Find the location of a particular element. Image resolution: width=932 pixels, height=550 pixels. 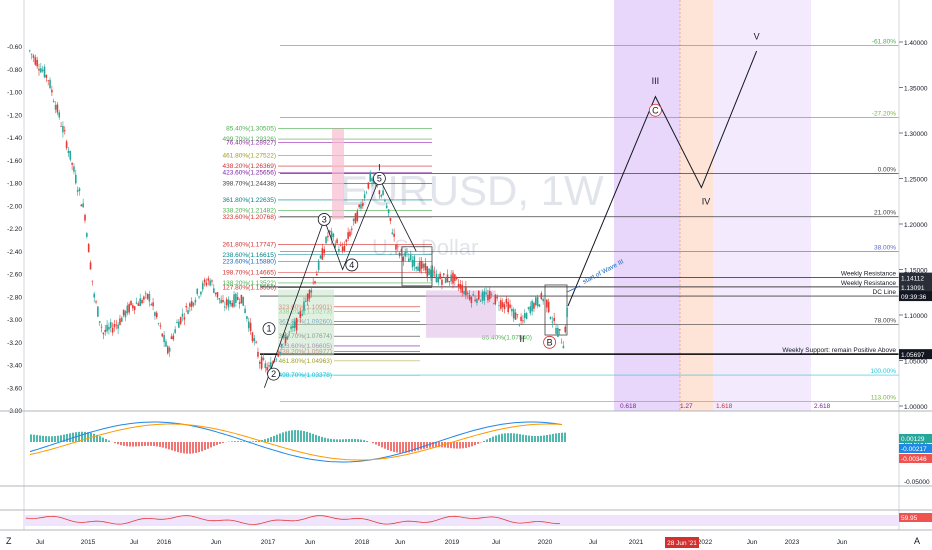

wave-label: 3 is located at coordinates (324, 219).